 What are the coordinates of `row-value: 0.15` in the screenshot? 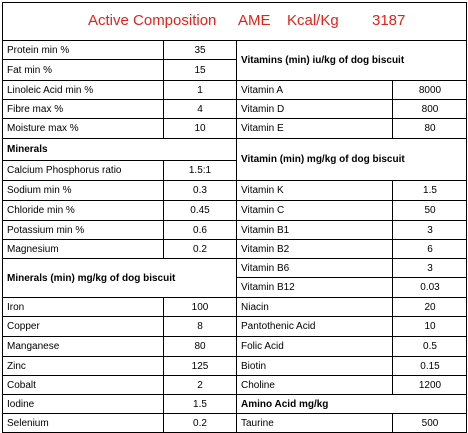 It's located at (429, 365).